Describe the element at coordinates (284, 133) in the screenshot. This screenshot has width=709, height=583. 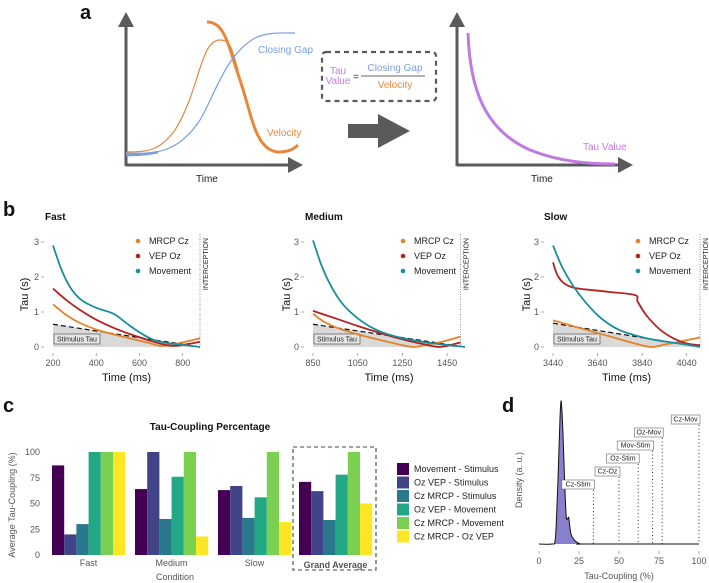
I see `velocity-label: Velocity` at that location.